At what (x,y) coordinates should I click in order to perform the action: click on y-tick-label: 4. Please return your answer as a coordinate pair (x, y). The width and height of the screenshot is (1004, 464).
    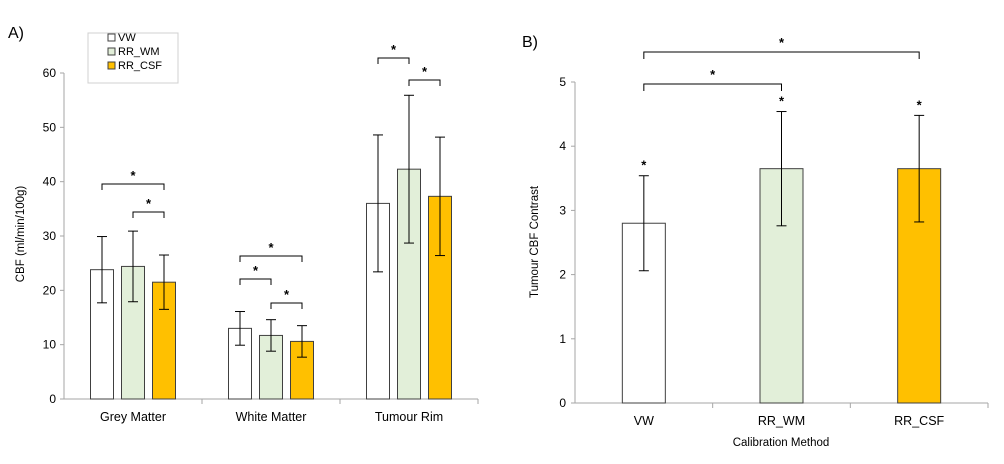
    Looking at the image, I should click on (562, 146).